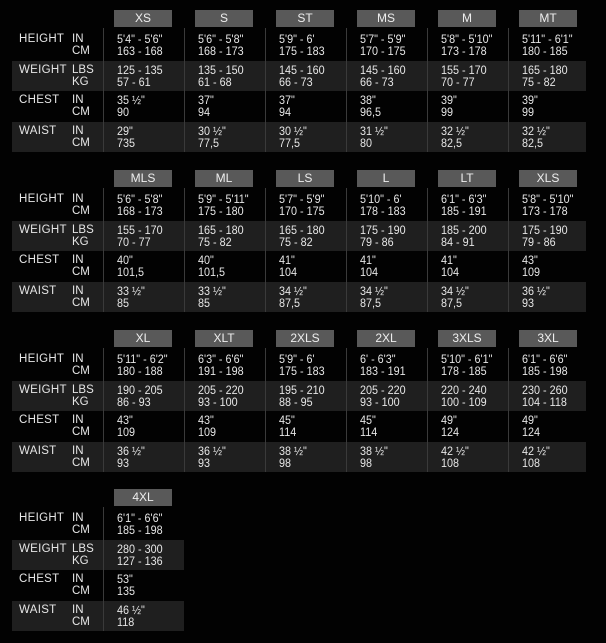  What do you see at coordinates (374, 137) in the screenshot?
I see `cell-waist: 31 ½" 80` at bounding box center [374, 137].